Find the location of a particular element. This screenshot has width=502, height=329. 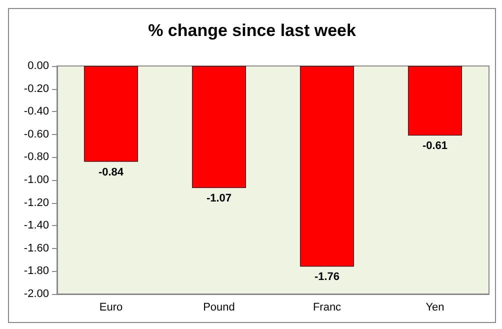

y-tick-label: -1.80 is located at coordinates (36, 271).